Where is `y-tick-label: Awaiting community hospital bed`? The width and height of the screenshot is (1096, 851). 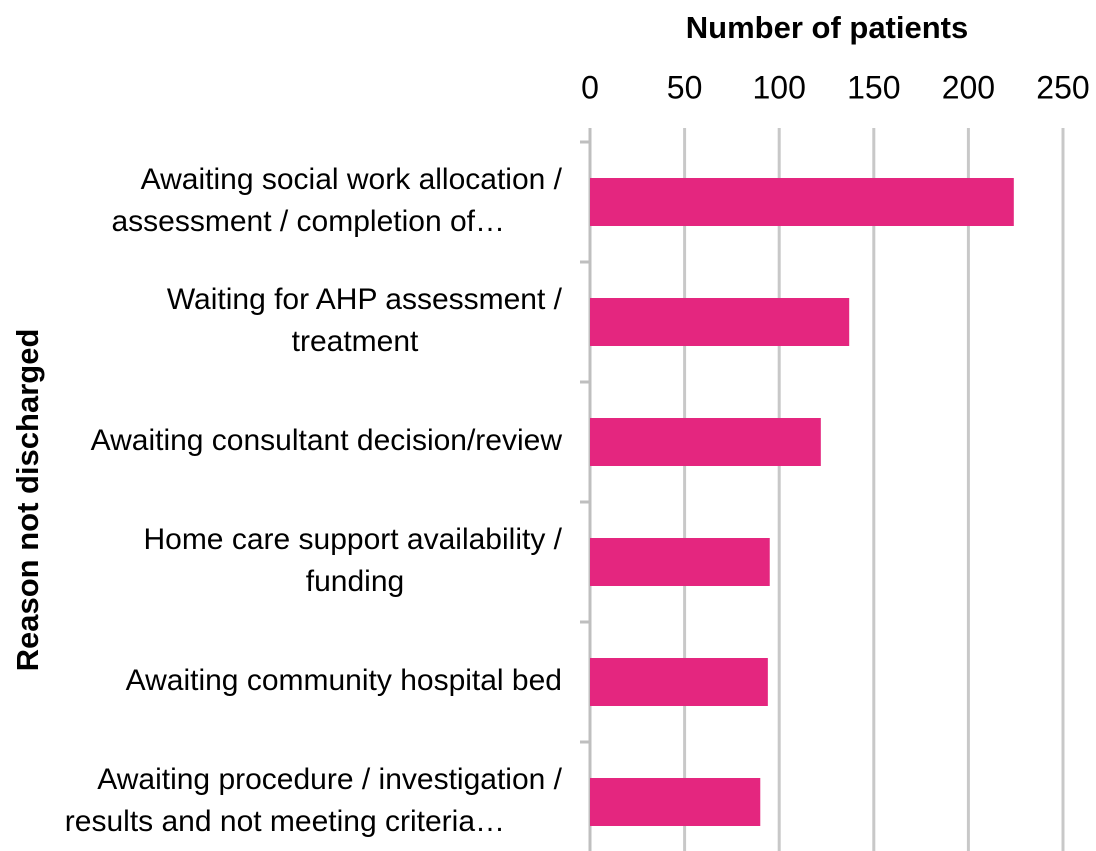 y-tick-label: Awaiting community hospital bed is located at coordinates (344, 680).